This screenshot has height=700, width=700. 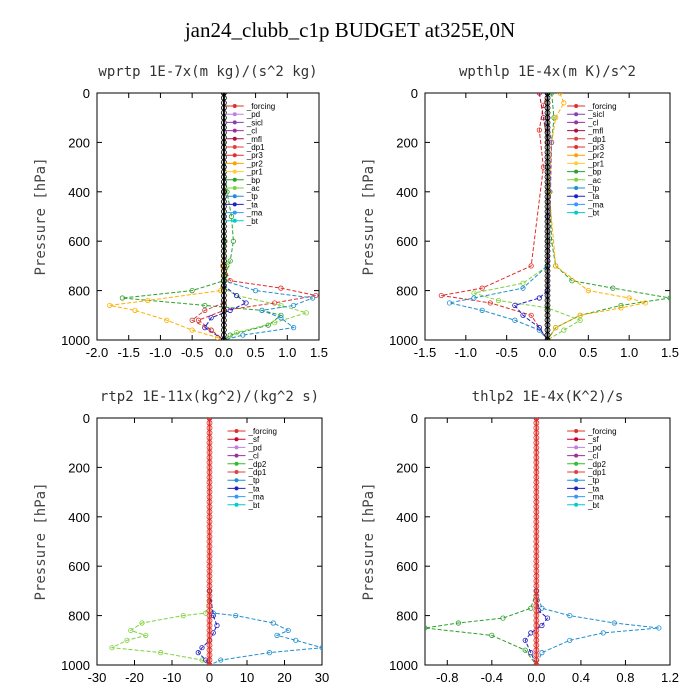 I want to click on legend-label: _ta, so click(x=593, y=196).